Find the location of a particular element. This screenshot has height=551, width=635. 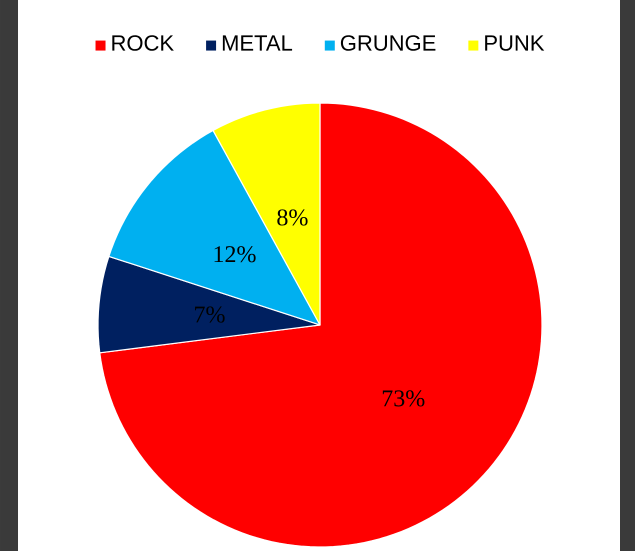

data-label: 12% is located at coordinates (235, 254).